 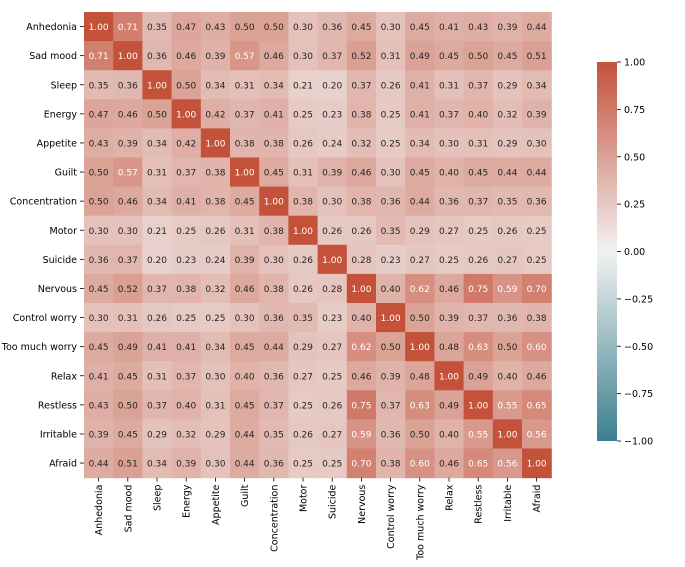 What do you see at coordinates (537, 348) in the screenshot?
I see `cell-value-label: 0.60` at bounding box center [537, 348].